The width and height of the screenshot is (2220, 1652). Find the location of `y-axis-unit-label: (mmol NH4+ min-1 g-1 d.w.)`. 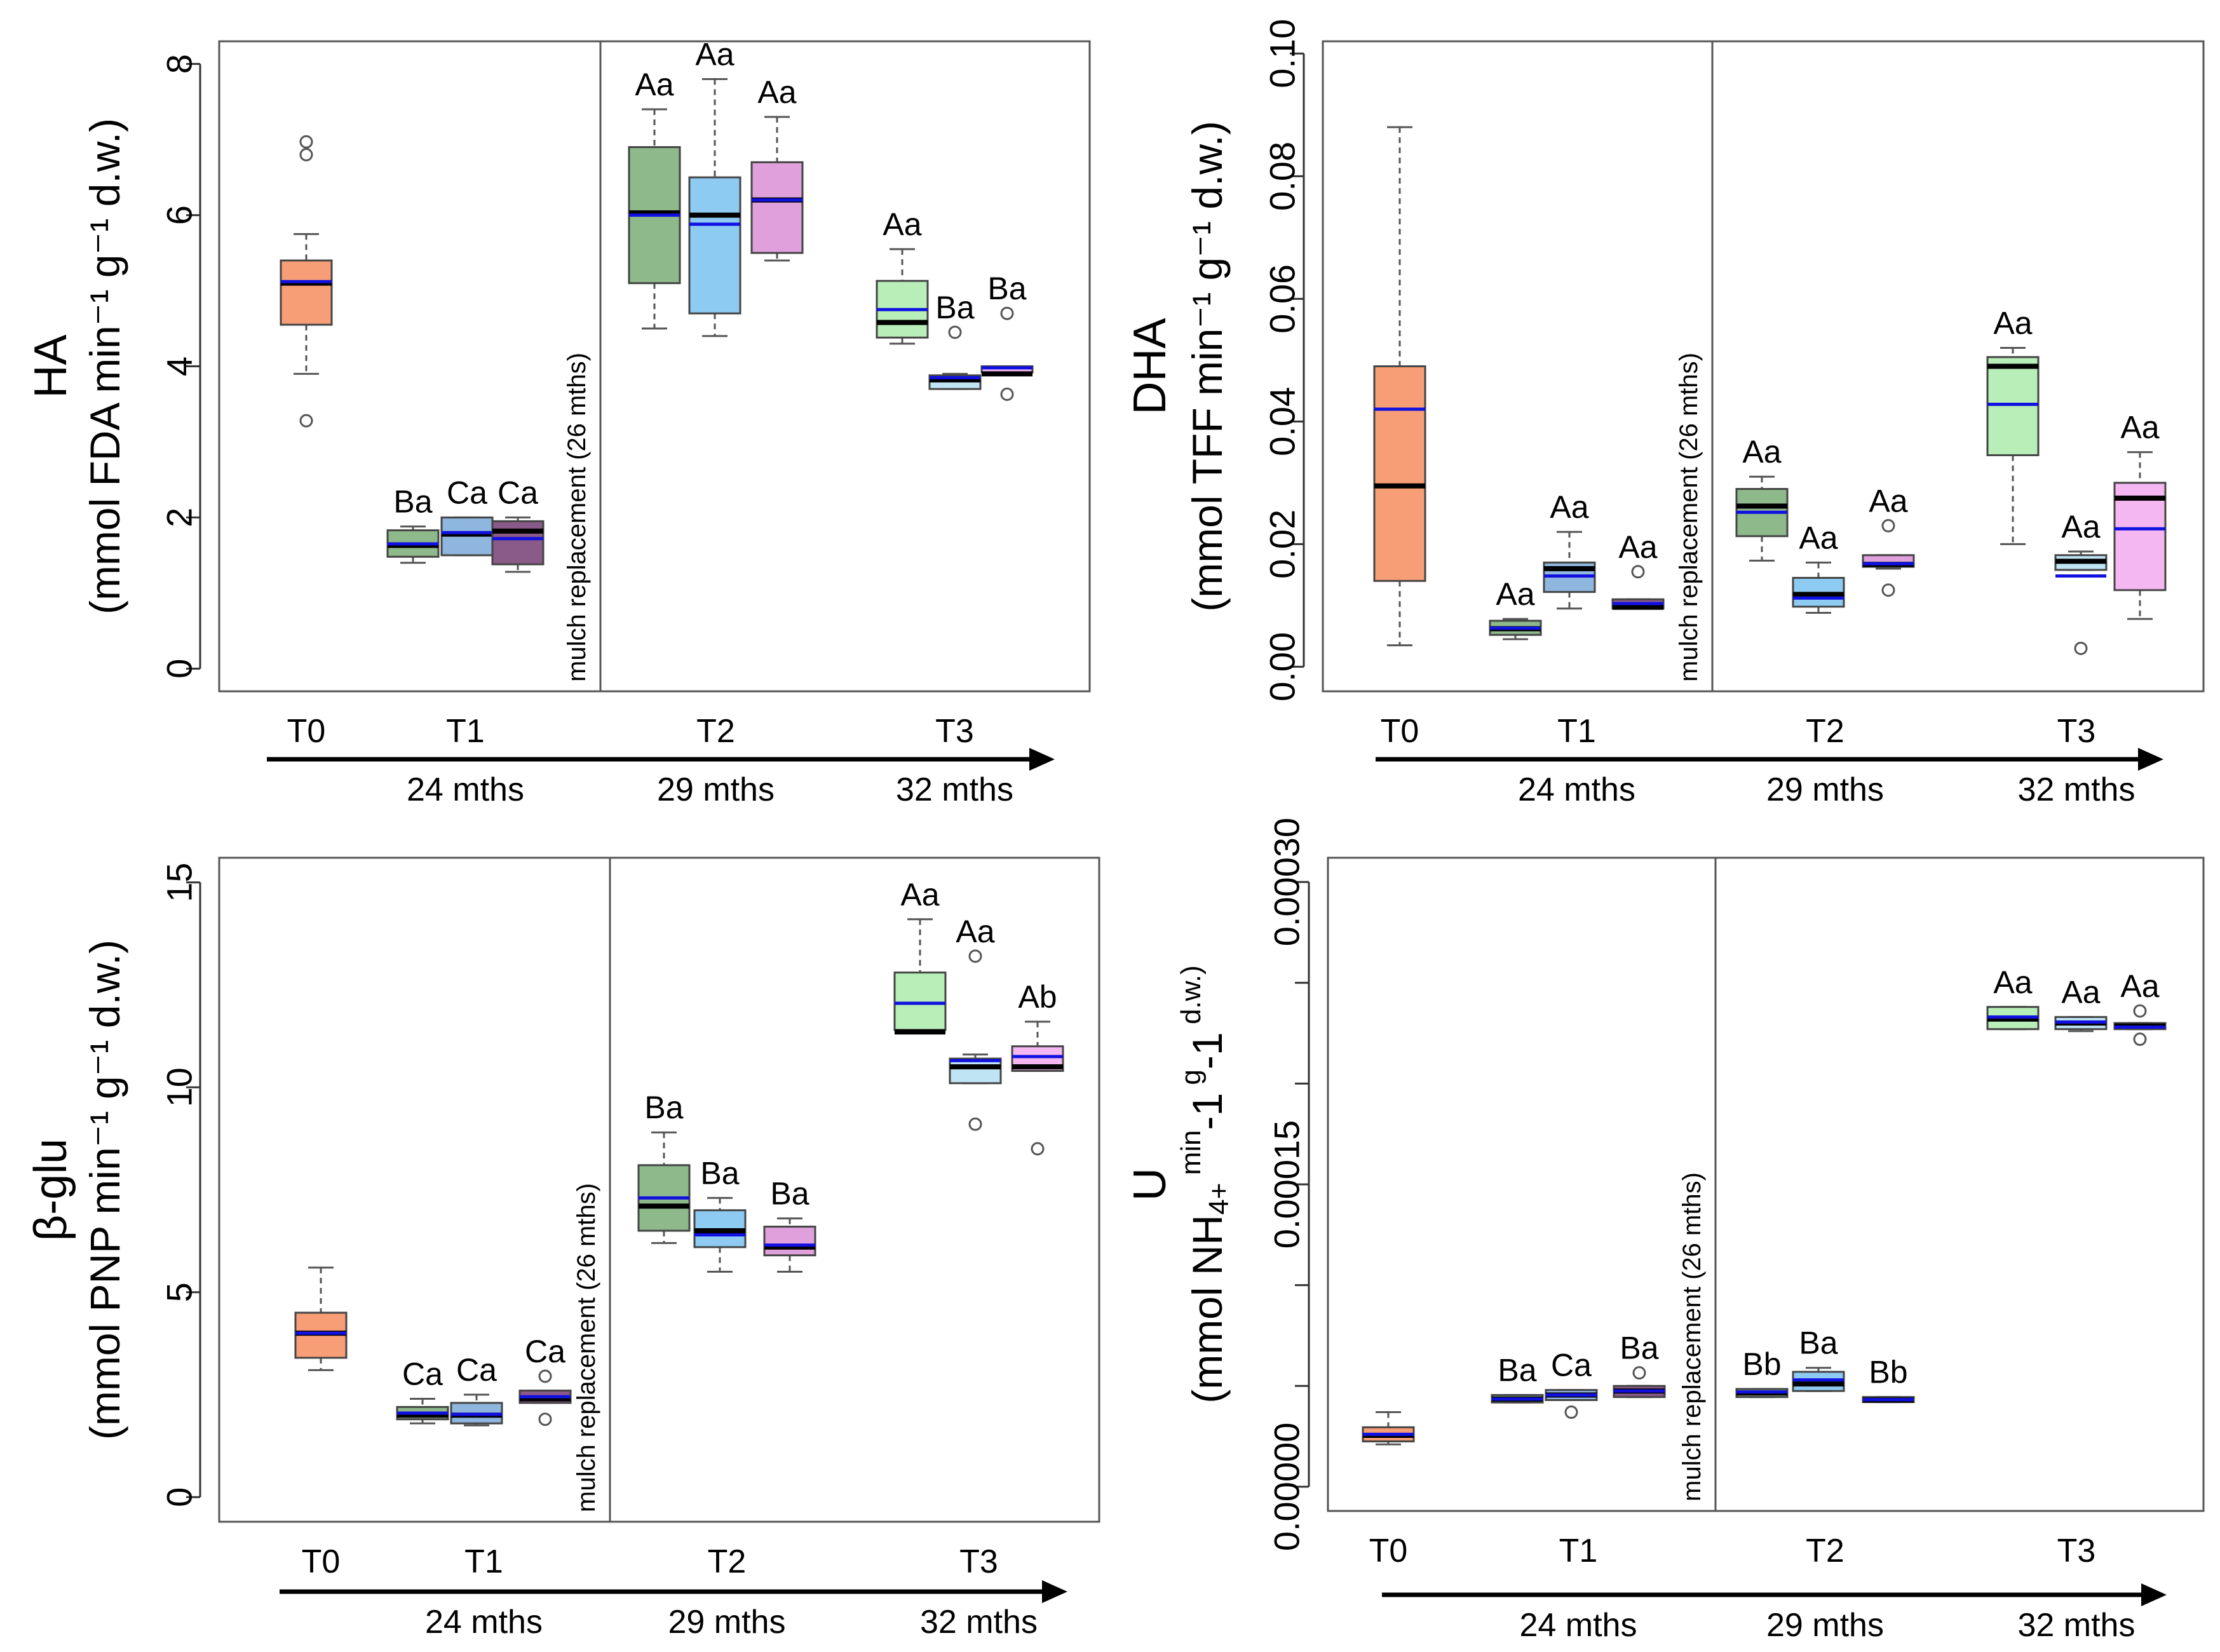

y-axis-unit-label: (mmol NH4+ min-1 g-1 d.w.) is located at coordinates (1205, 1185).